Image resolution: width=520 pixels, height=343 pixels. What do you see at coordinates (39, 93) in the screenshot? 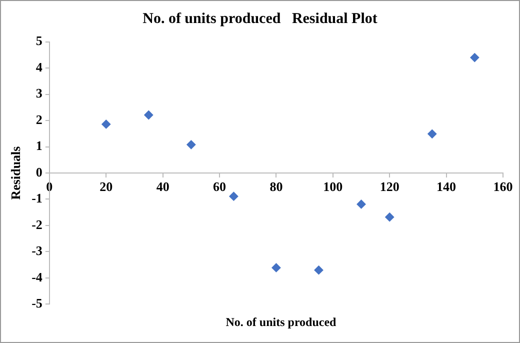
I see `y-tick-label: 3` at bounding box center [39, 93].